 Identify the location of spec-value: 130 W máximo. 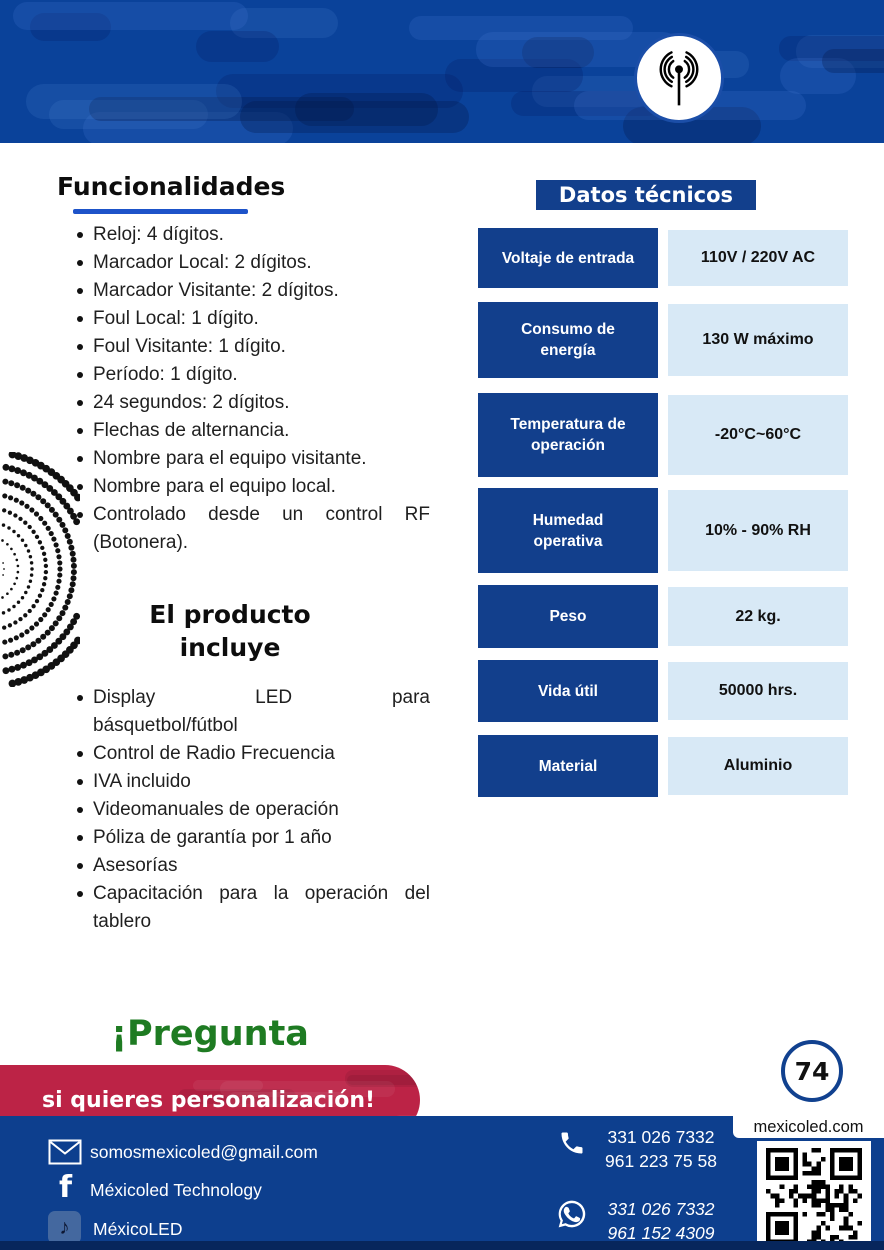
(758, 340).